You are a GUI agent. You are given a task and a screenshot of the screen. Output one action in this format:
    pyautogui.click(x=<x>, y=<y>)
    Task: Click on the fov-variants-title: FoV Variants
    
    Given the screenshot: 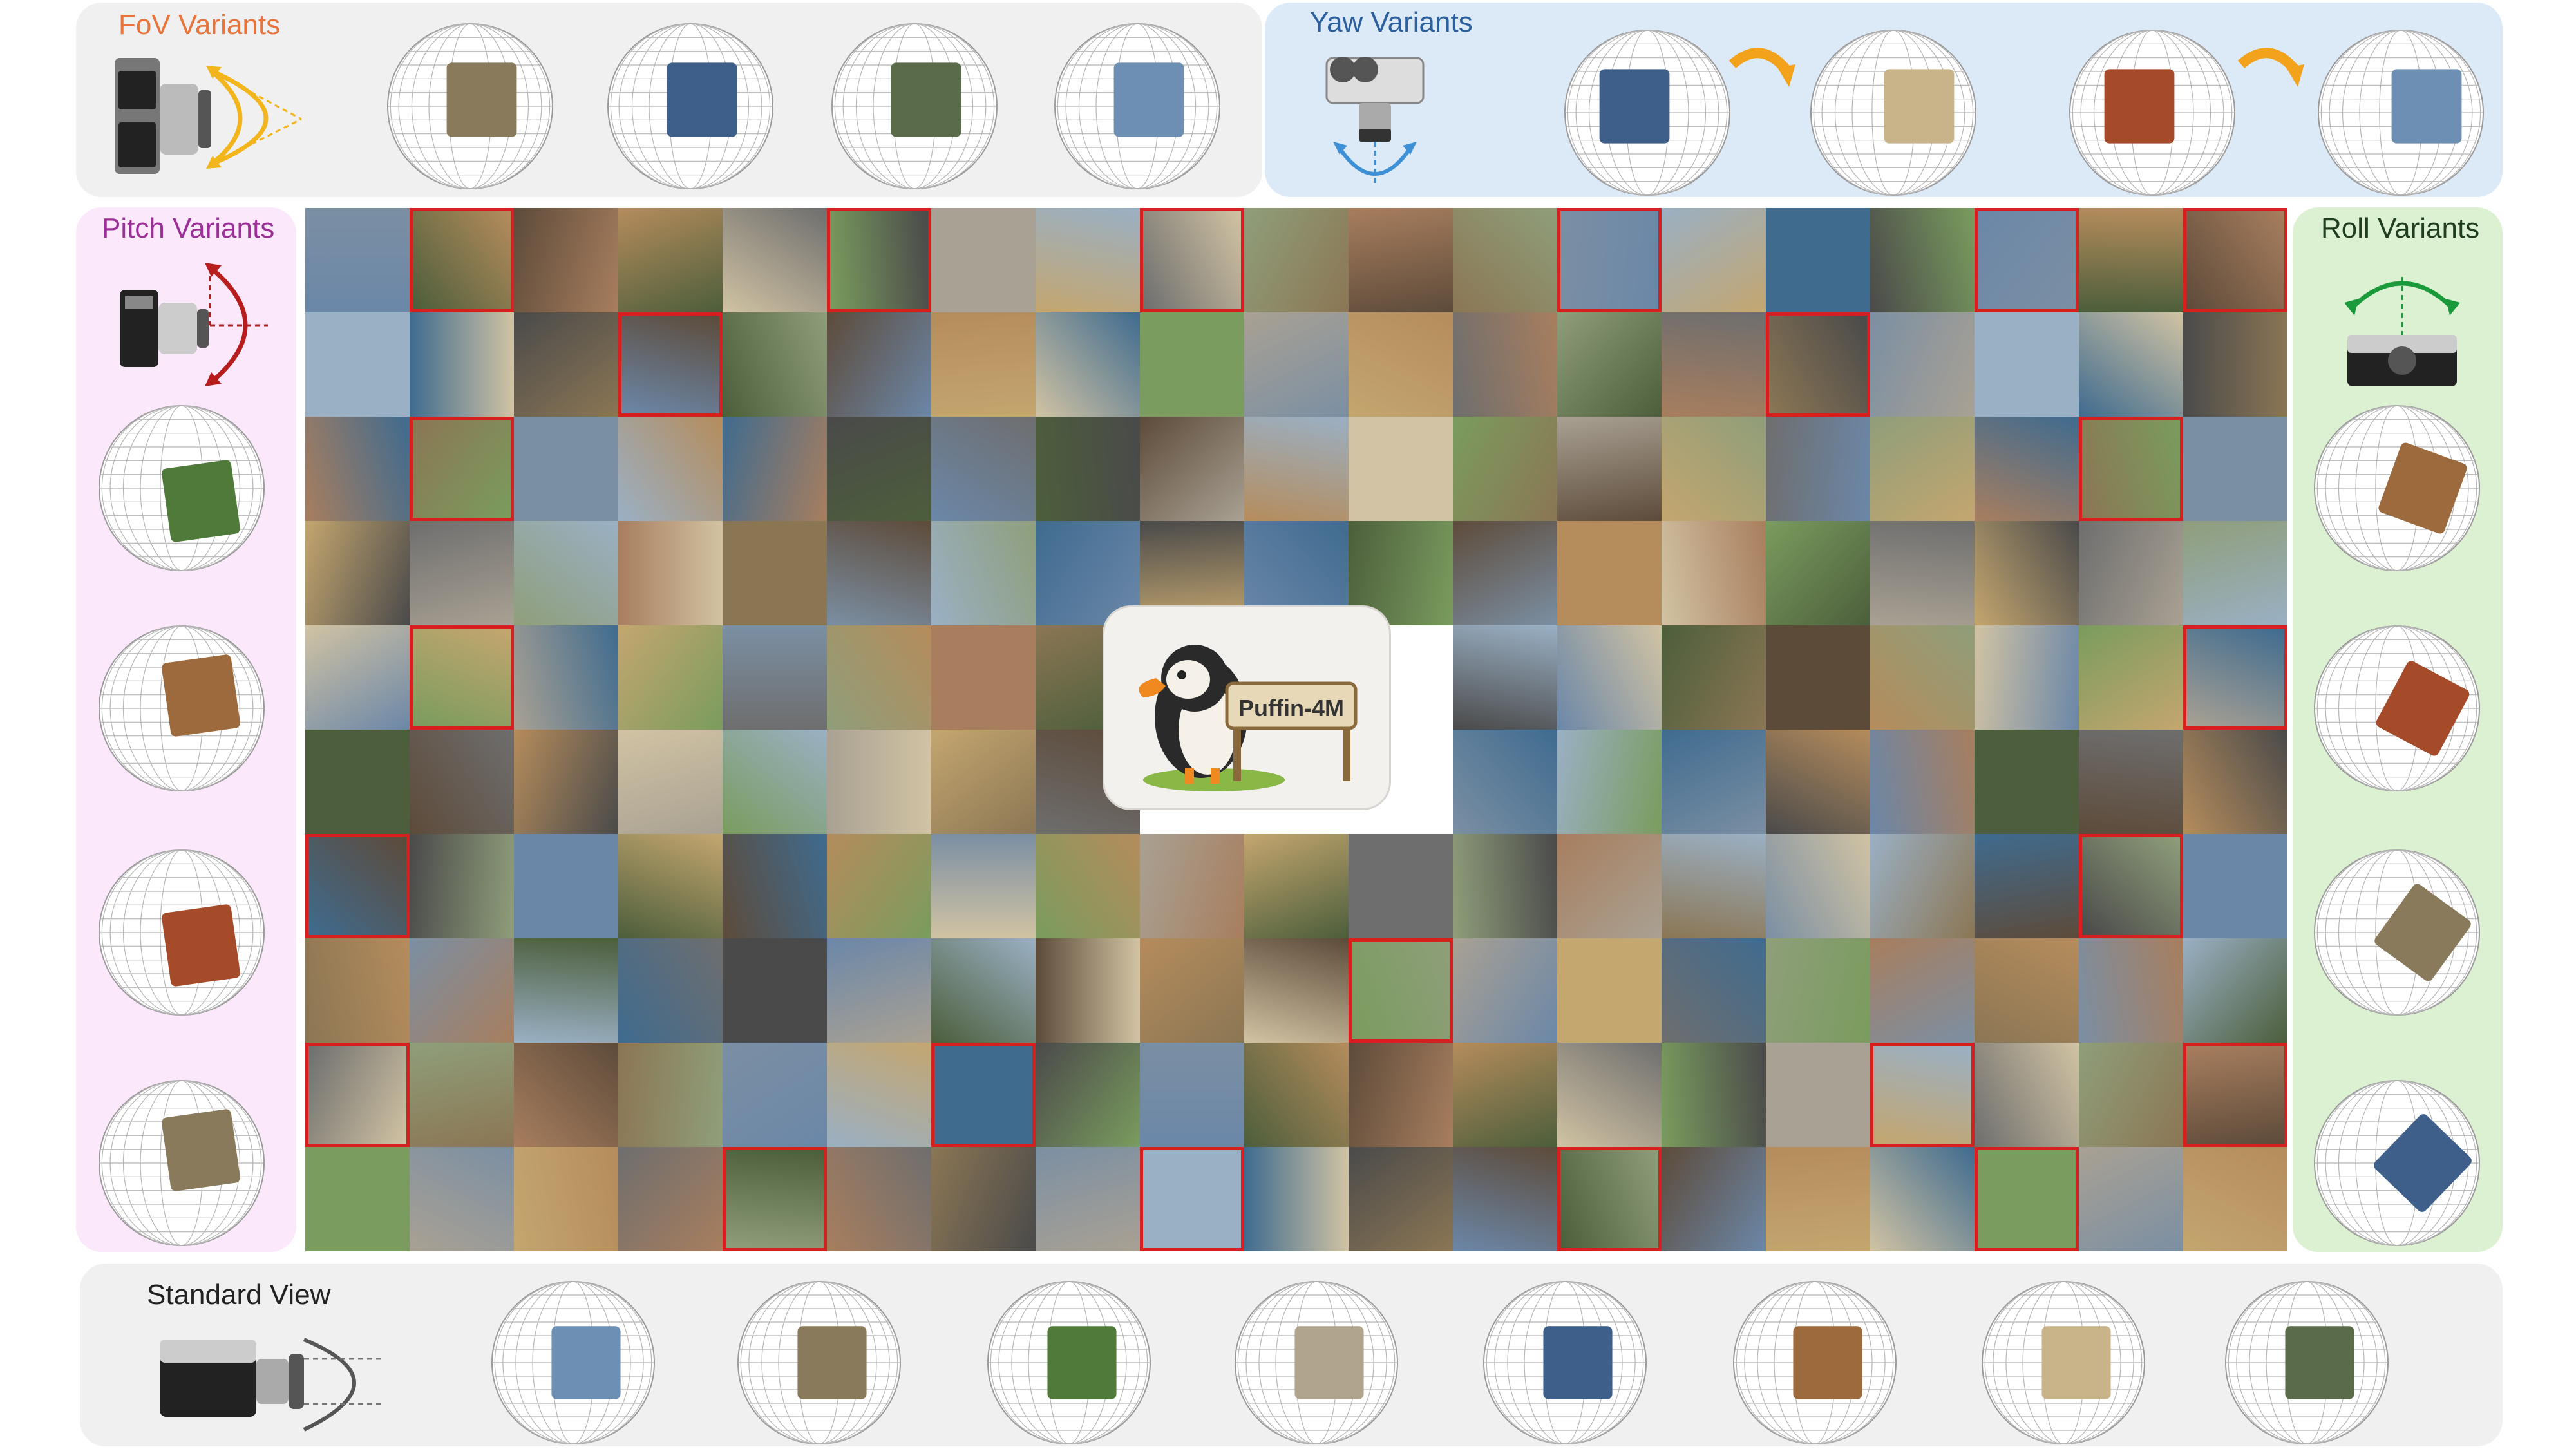 What is the action you would take?
    pyautogui.click(x=199, y=25)
    